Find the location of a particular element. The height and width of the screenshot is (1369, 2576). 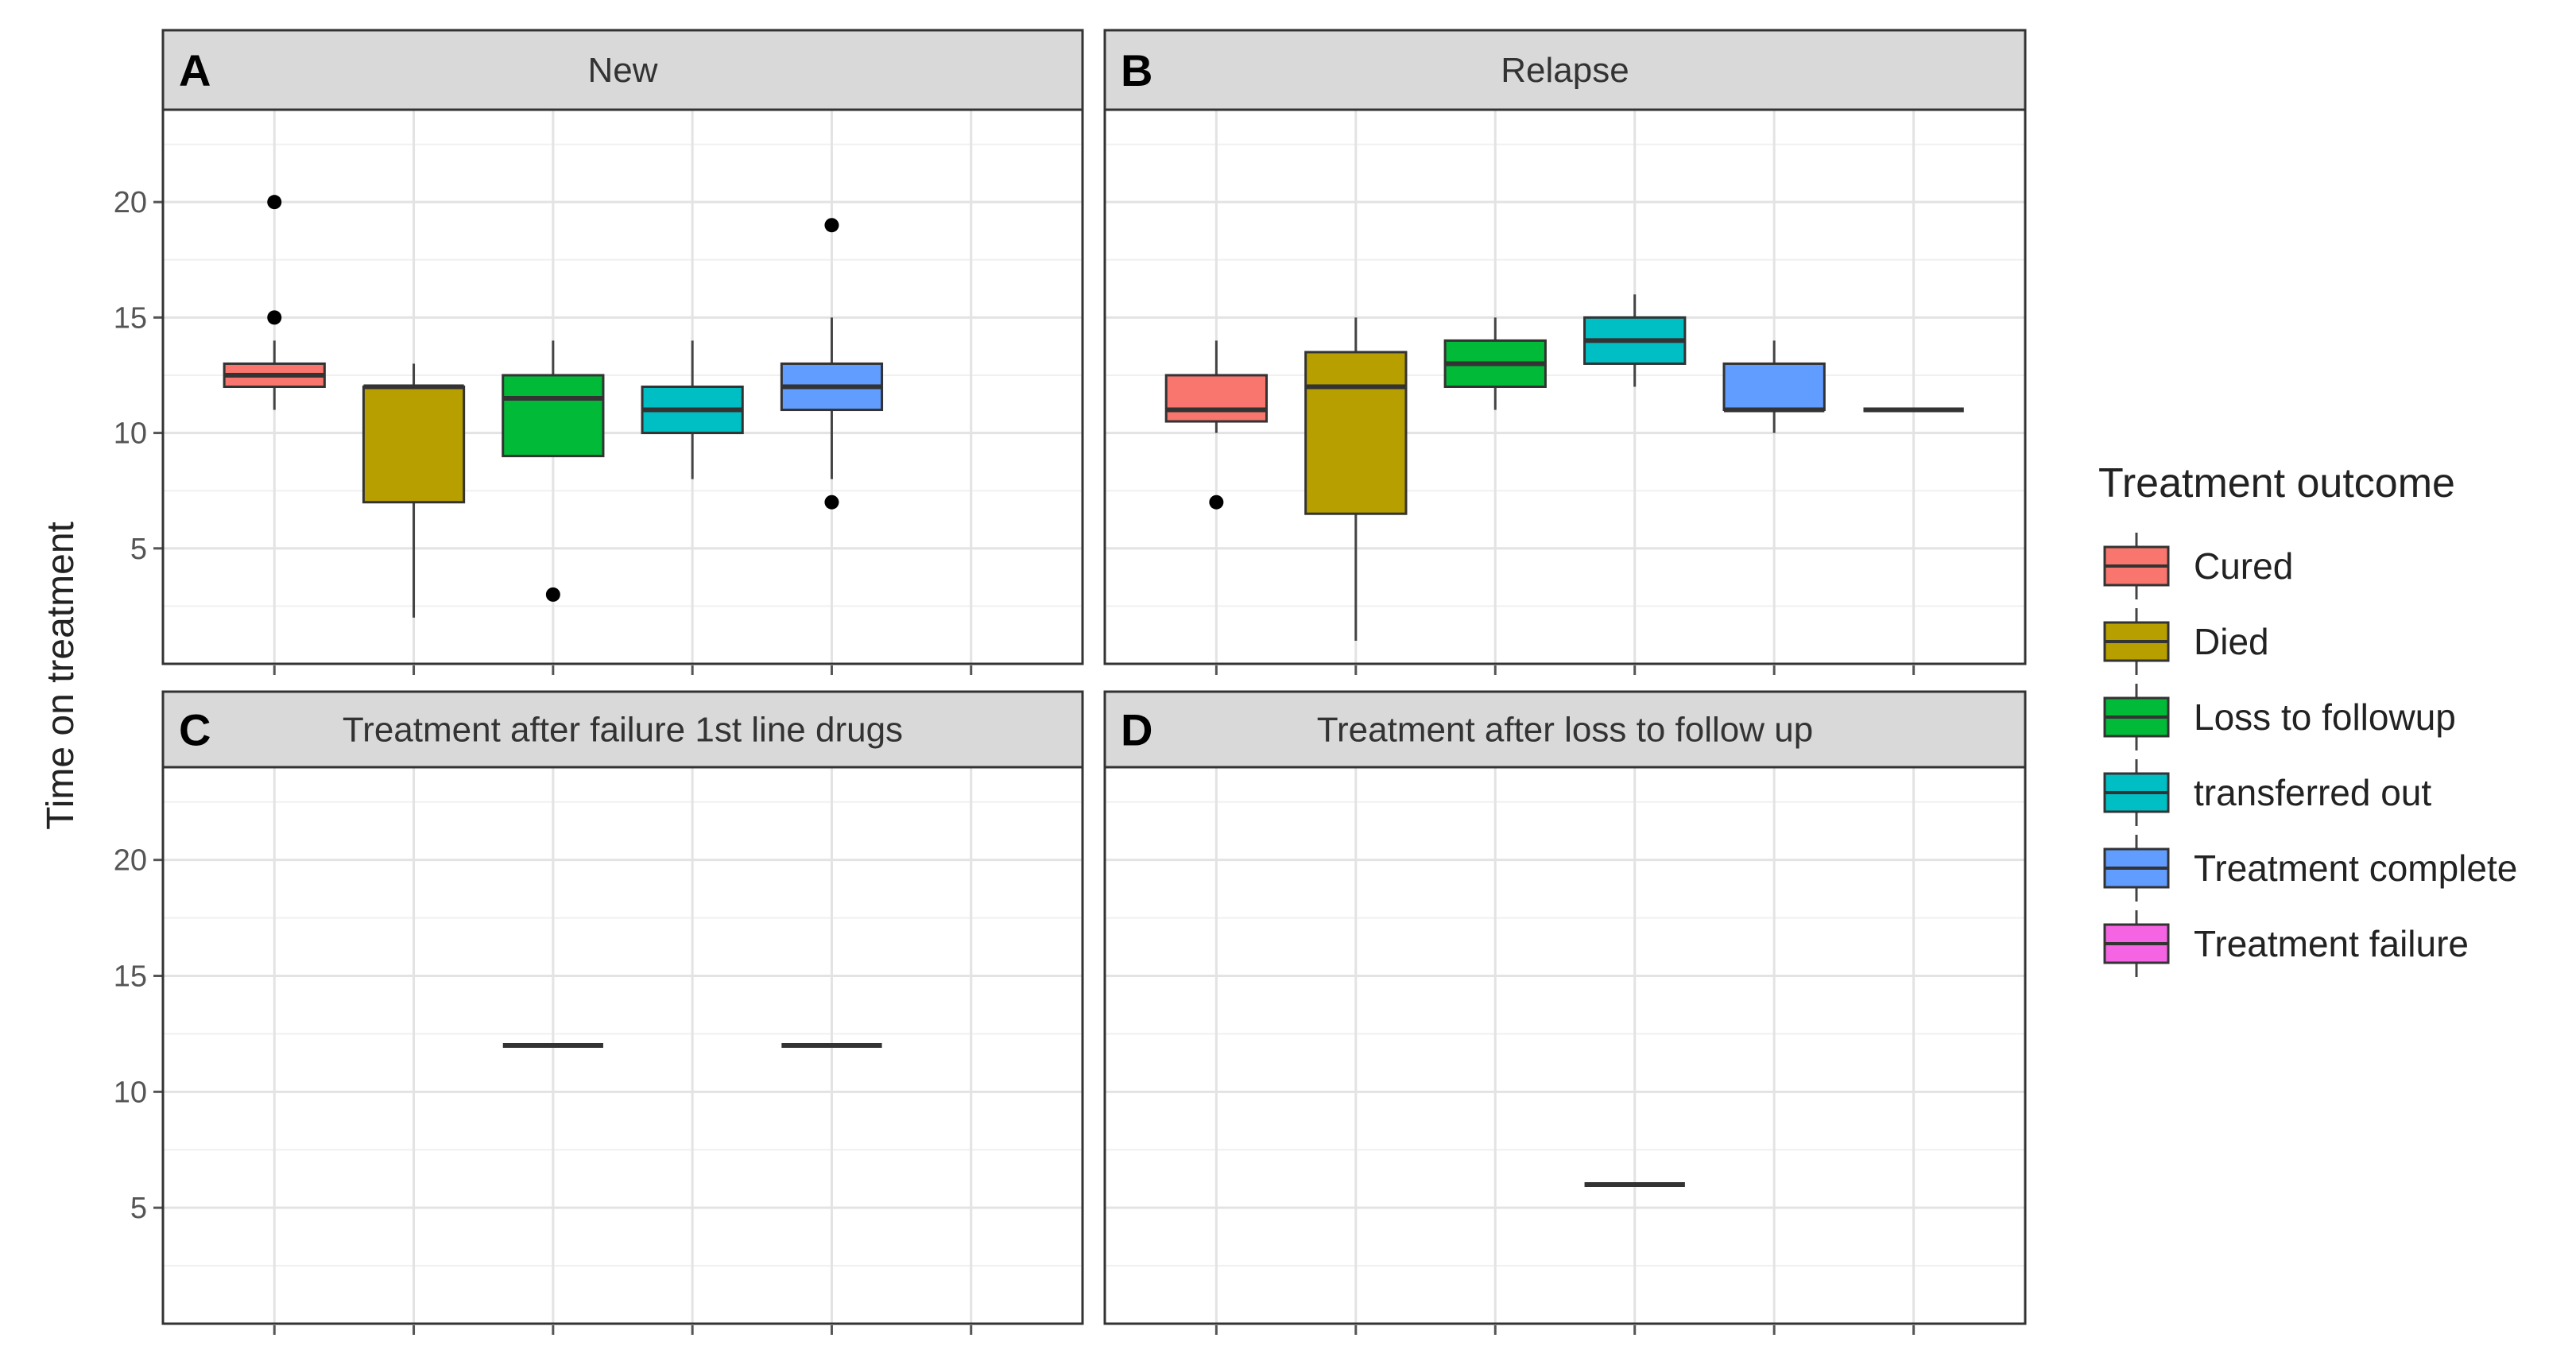

panel-letter: C is located at coordinates (195, 730).